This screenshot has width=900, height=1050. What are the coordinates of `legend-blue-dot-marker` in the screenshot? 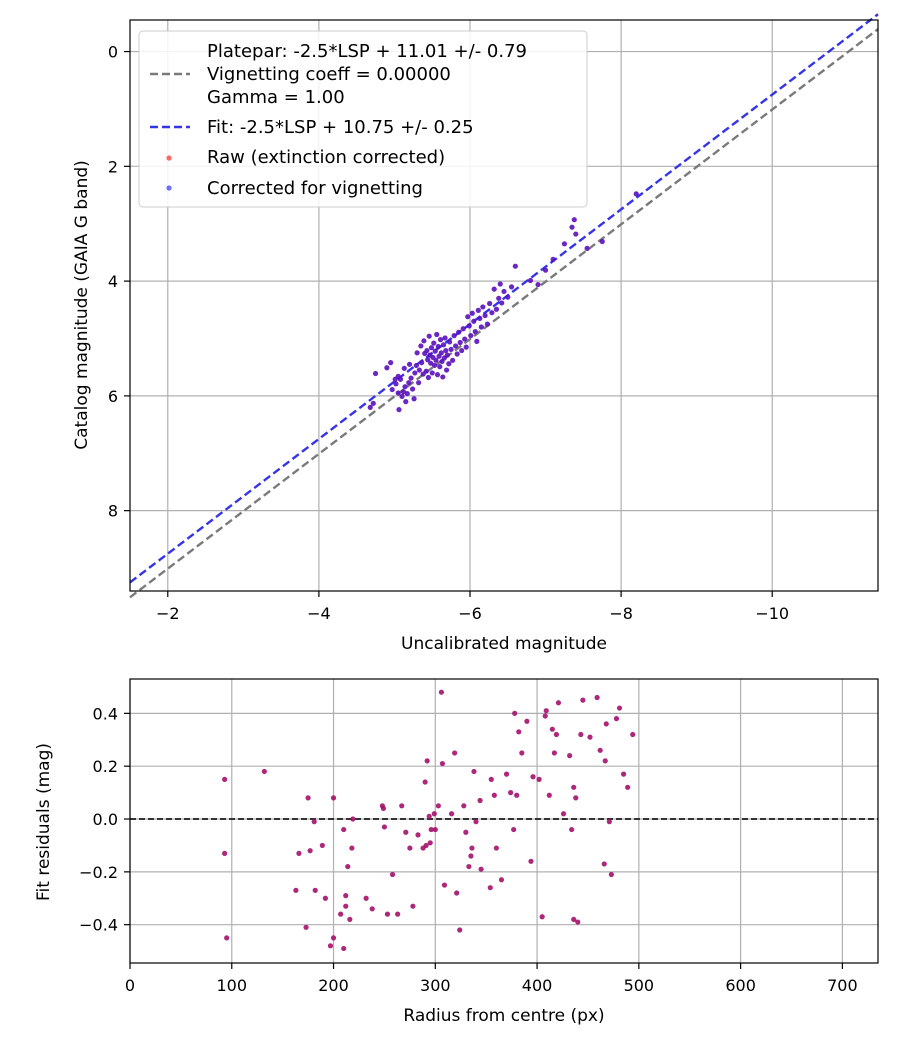 It's located at (169, 188).